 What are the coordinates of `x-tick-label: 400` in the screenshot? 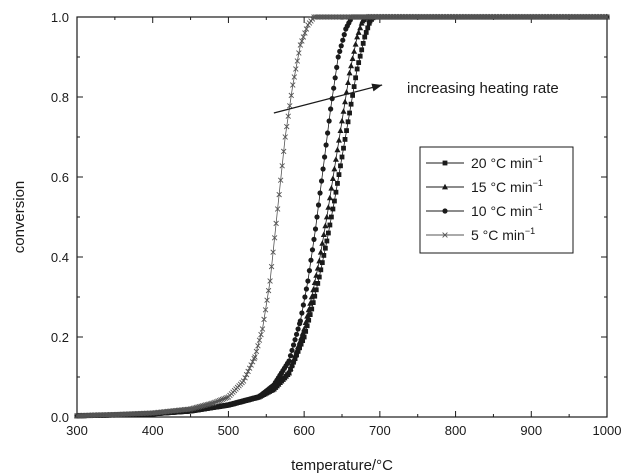 It's located at (153, 430).